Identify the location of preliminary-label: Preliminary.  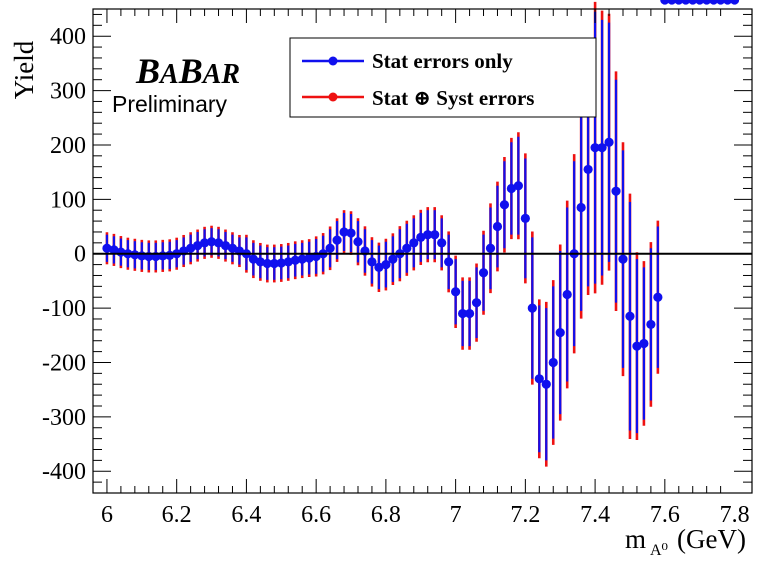
(170, 104).